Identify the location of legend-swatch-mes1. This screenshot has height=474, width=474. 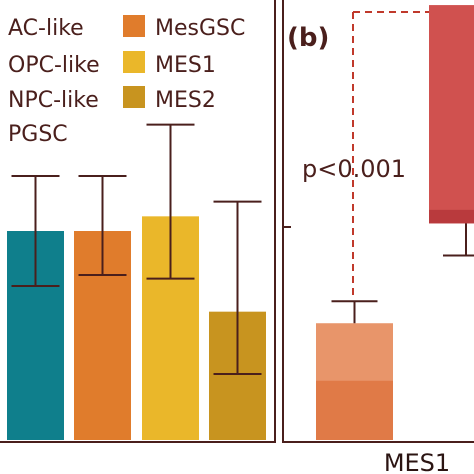
(134, 62).